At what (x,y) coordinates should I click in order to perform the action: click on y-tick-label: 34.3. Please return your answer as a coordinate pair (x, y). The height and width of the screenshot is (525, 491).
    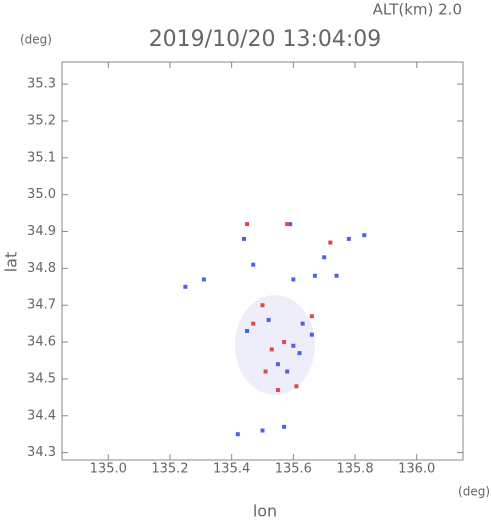
    Looking at the image, I should click on (41, 452).